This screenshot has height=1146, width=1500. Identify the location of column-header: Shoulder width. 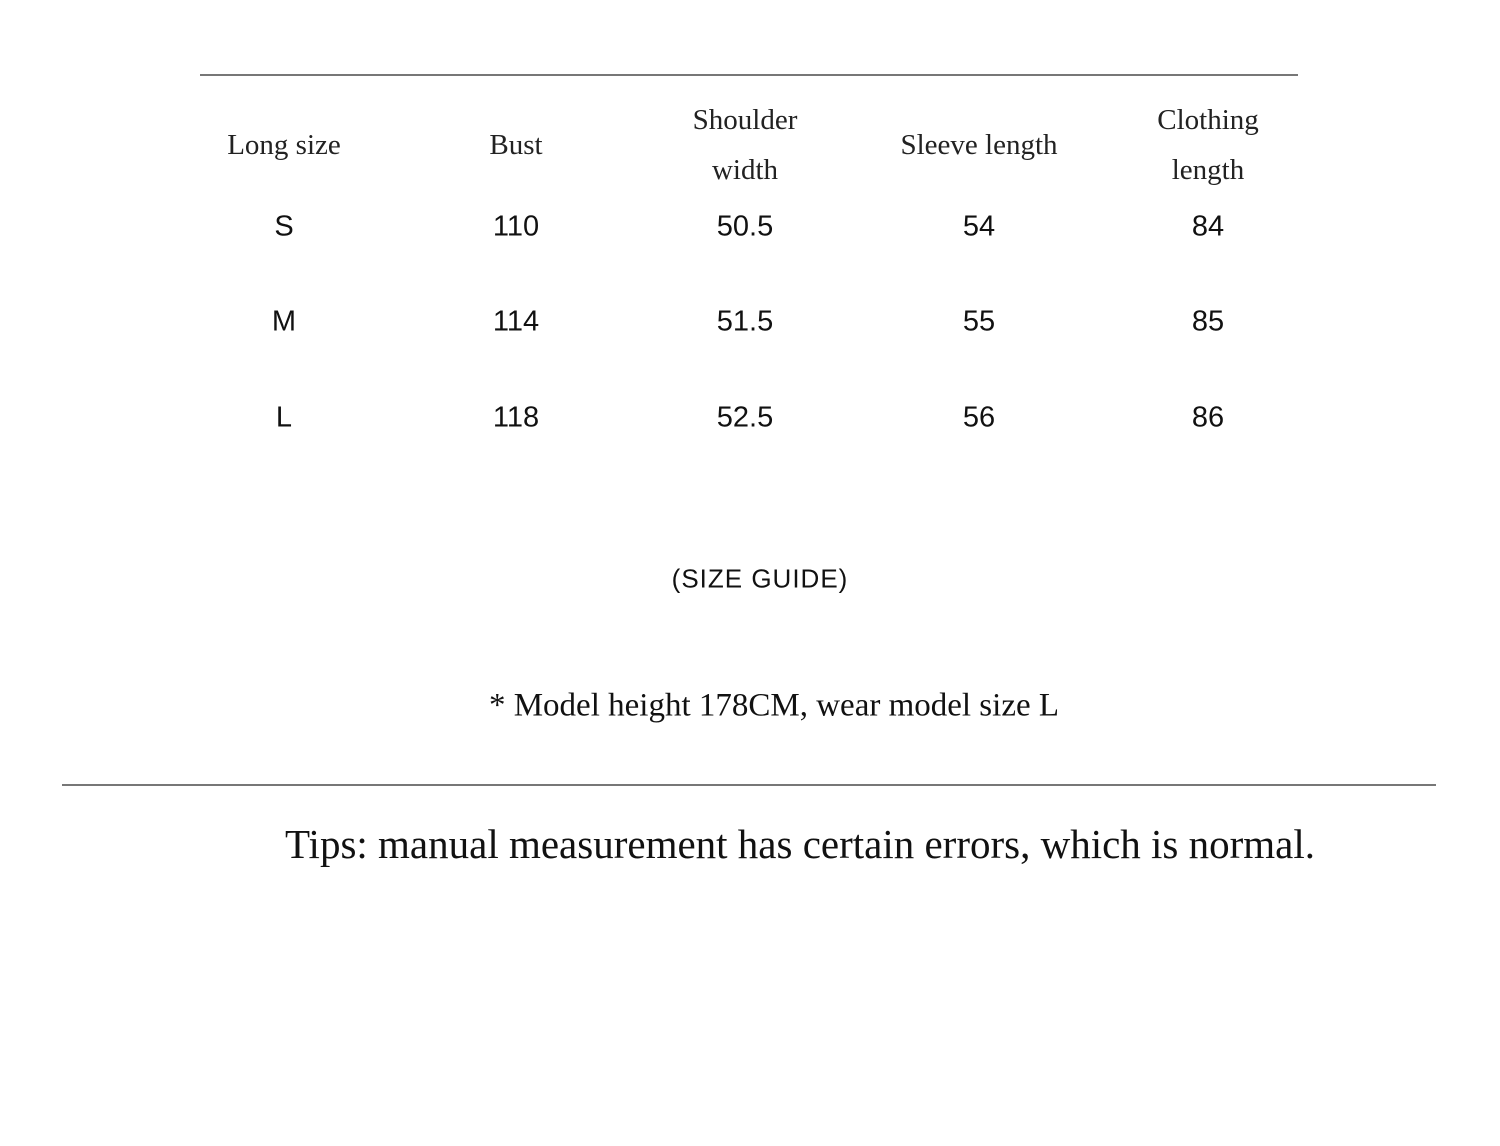
(745, 145).